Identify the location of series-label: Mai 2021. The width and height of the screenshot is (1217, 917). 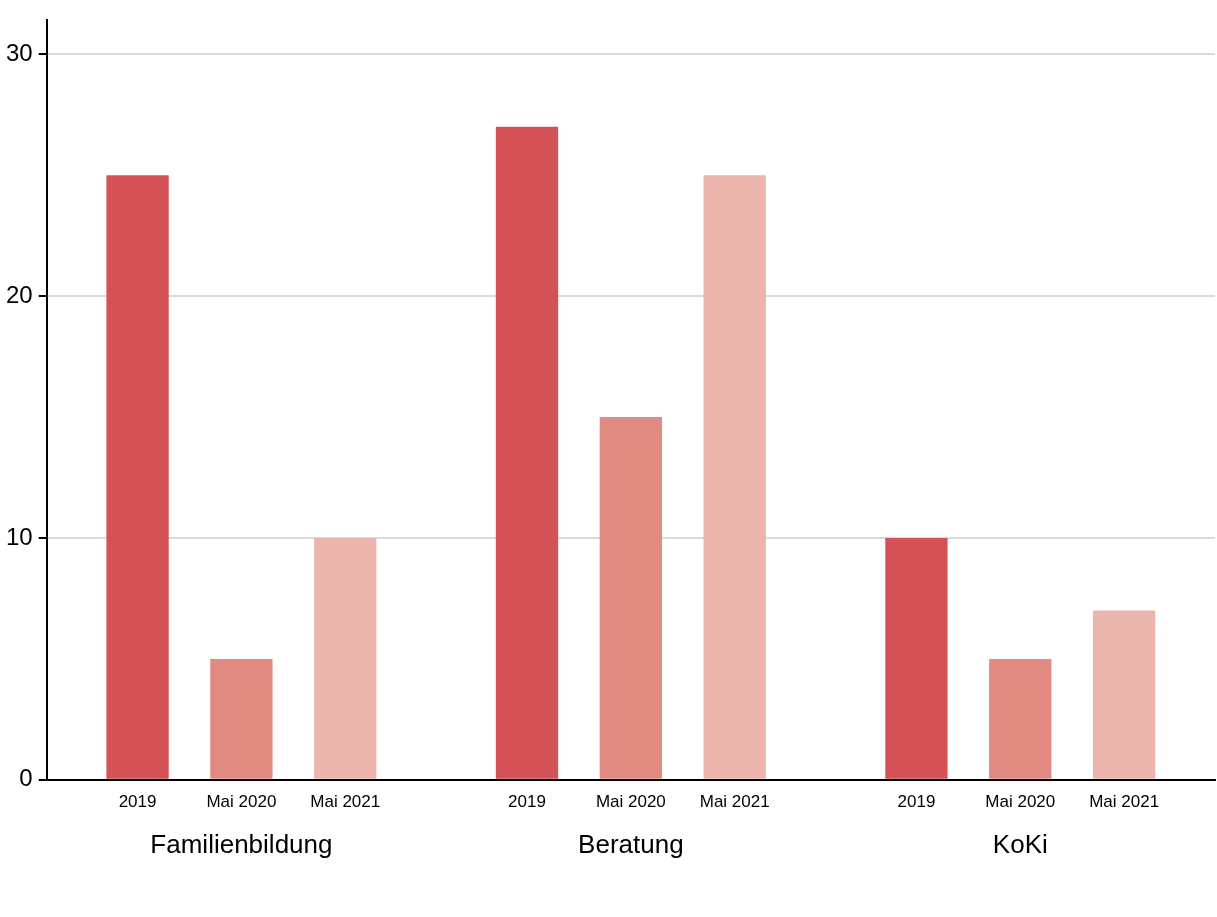
(734, 801).